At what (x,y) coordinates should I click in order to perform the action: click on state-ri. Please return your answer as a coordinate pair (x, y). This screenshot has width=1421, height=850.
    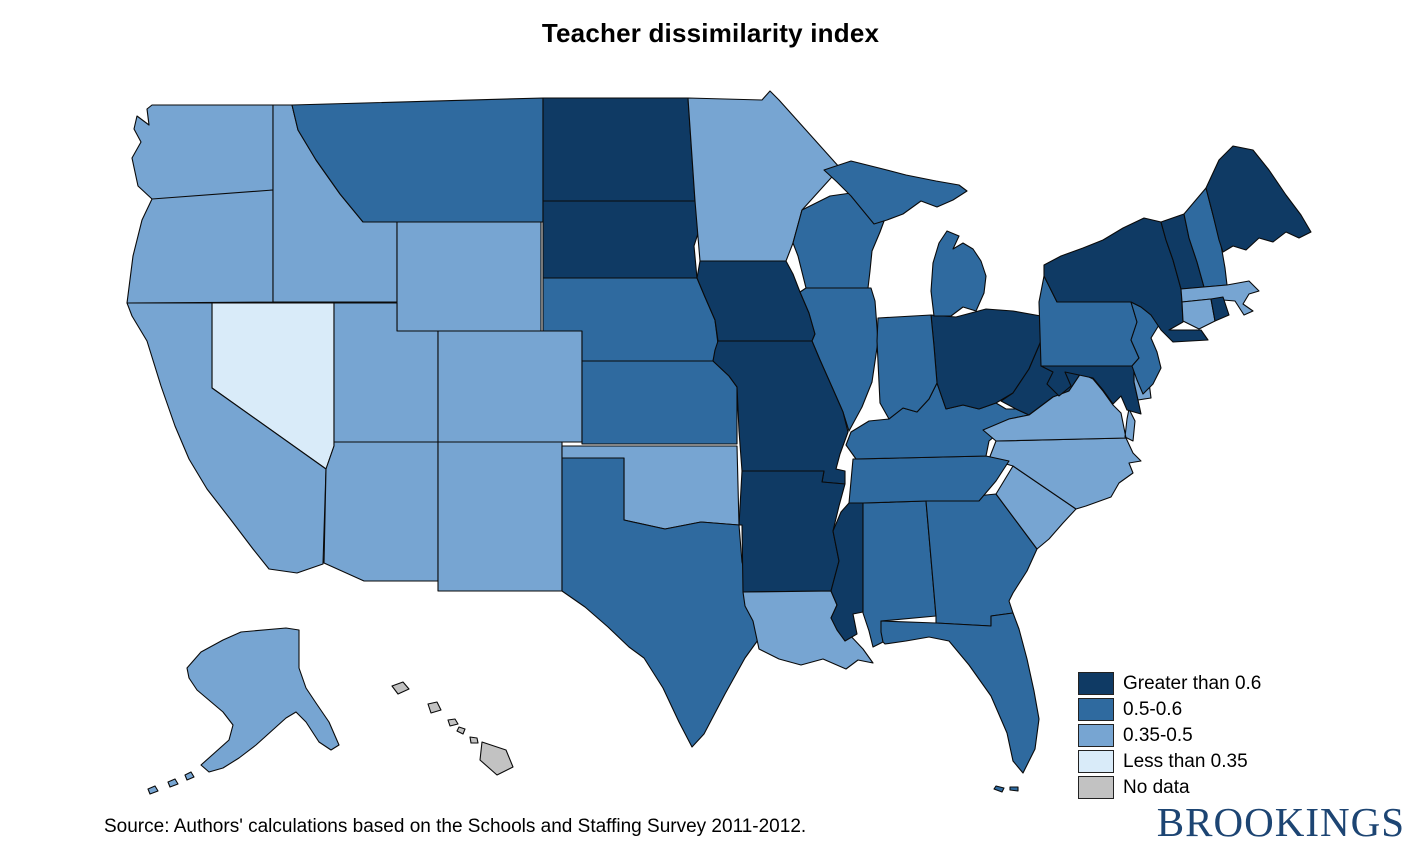
    Looking at the image, I should click on (1220, 309).